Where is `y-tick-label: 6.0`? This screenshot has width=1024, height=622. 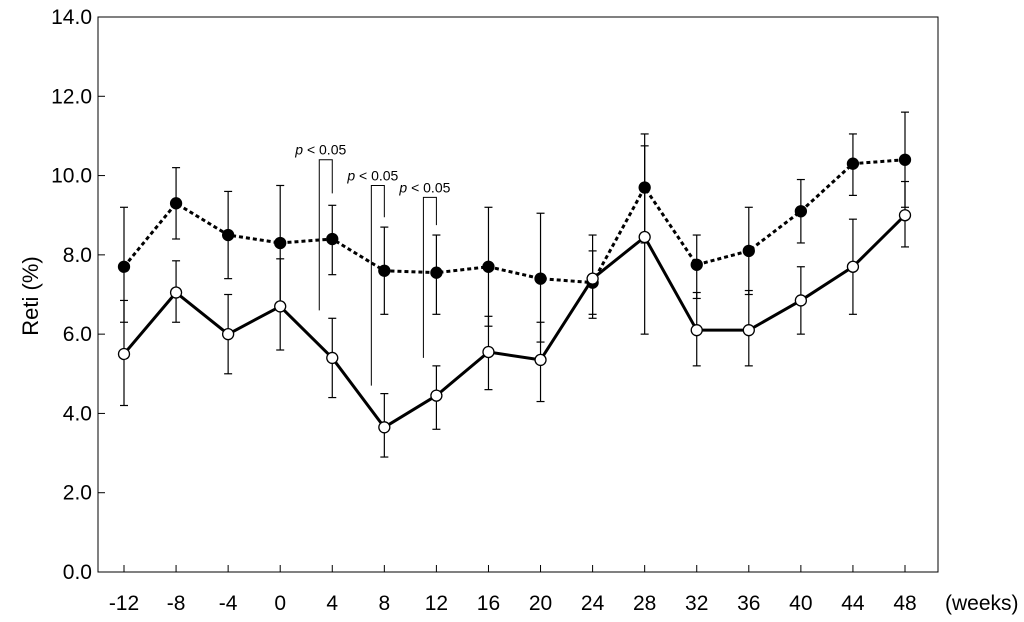 y-tick-label: 6.0 is located at coordinates (77, 334).